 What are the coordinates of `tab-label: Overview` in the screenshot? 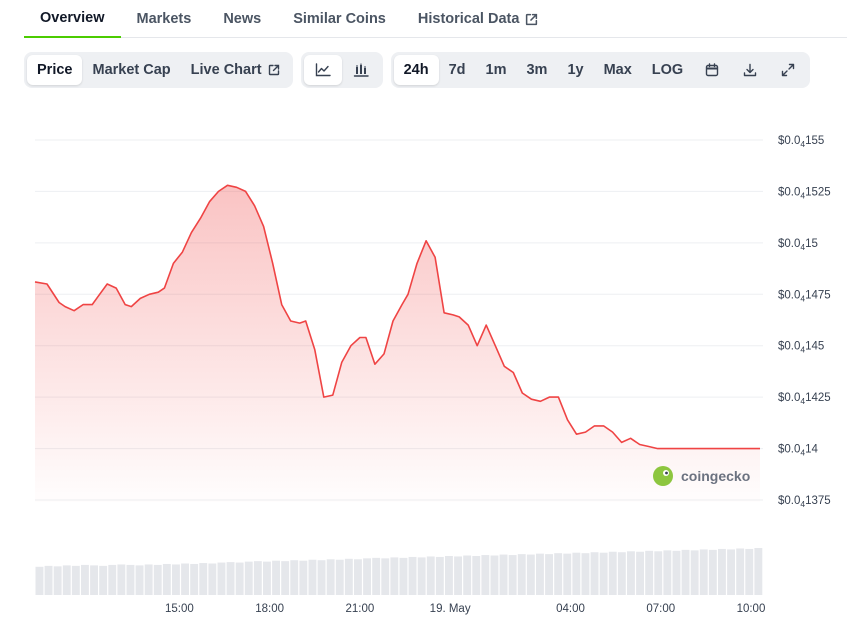 It's located at (72, 18).